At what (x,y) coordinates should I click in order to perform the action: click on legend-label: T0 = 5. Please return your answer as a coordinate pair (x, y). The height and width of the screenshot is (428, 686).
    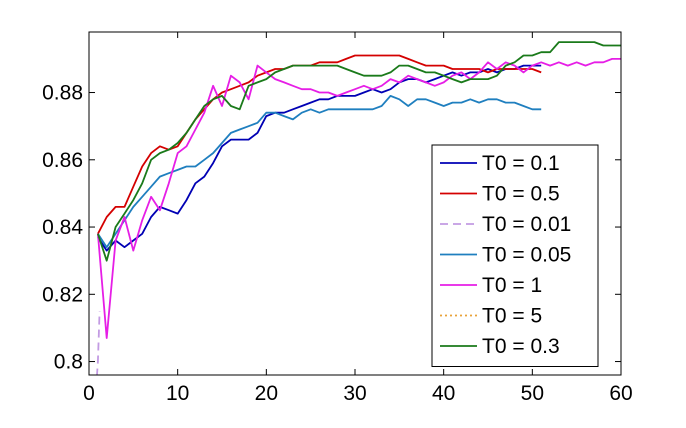
    Looking at the image, I should click on (512, 316).